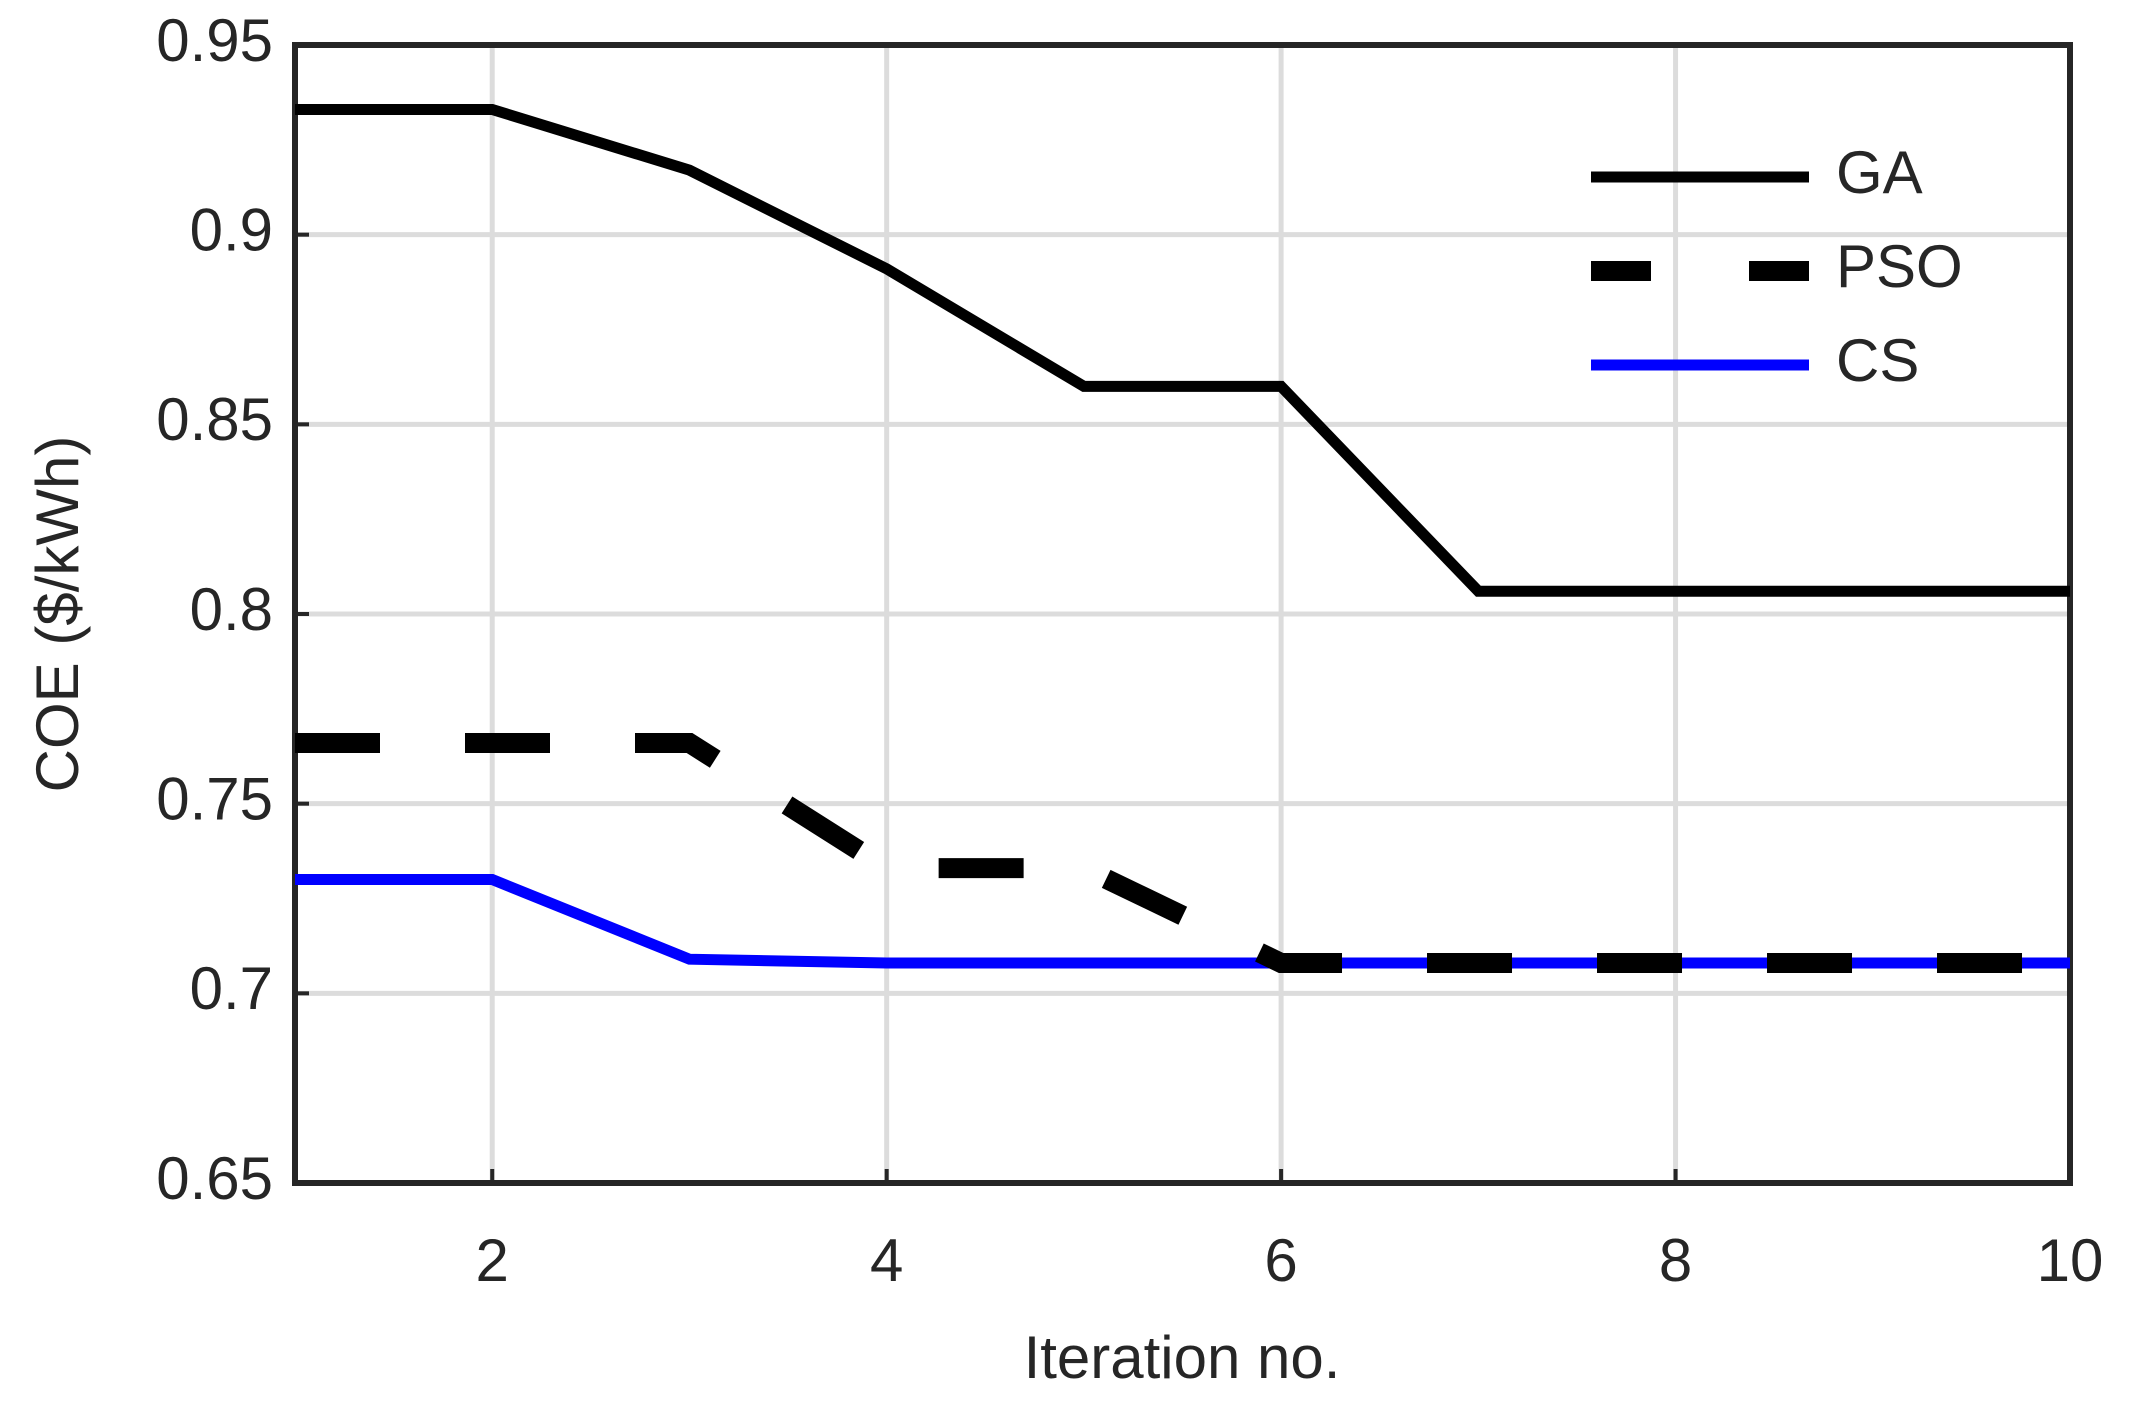 This screenshot has height=1411, width=2132. Describe the element at coordinates (214, 1178) in the screenshot. I see `y-tick-label: 0.65` at that location.